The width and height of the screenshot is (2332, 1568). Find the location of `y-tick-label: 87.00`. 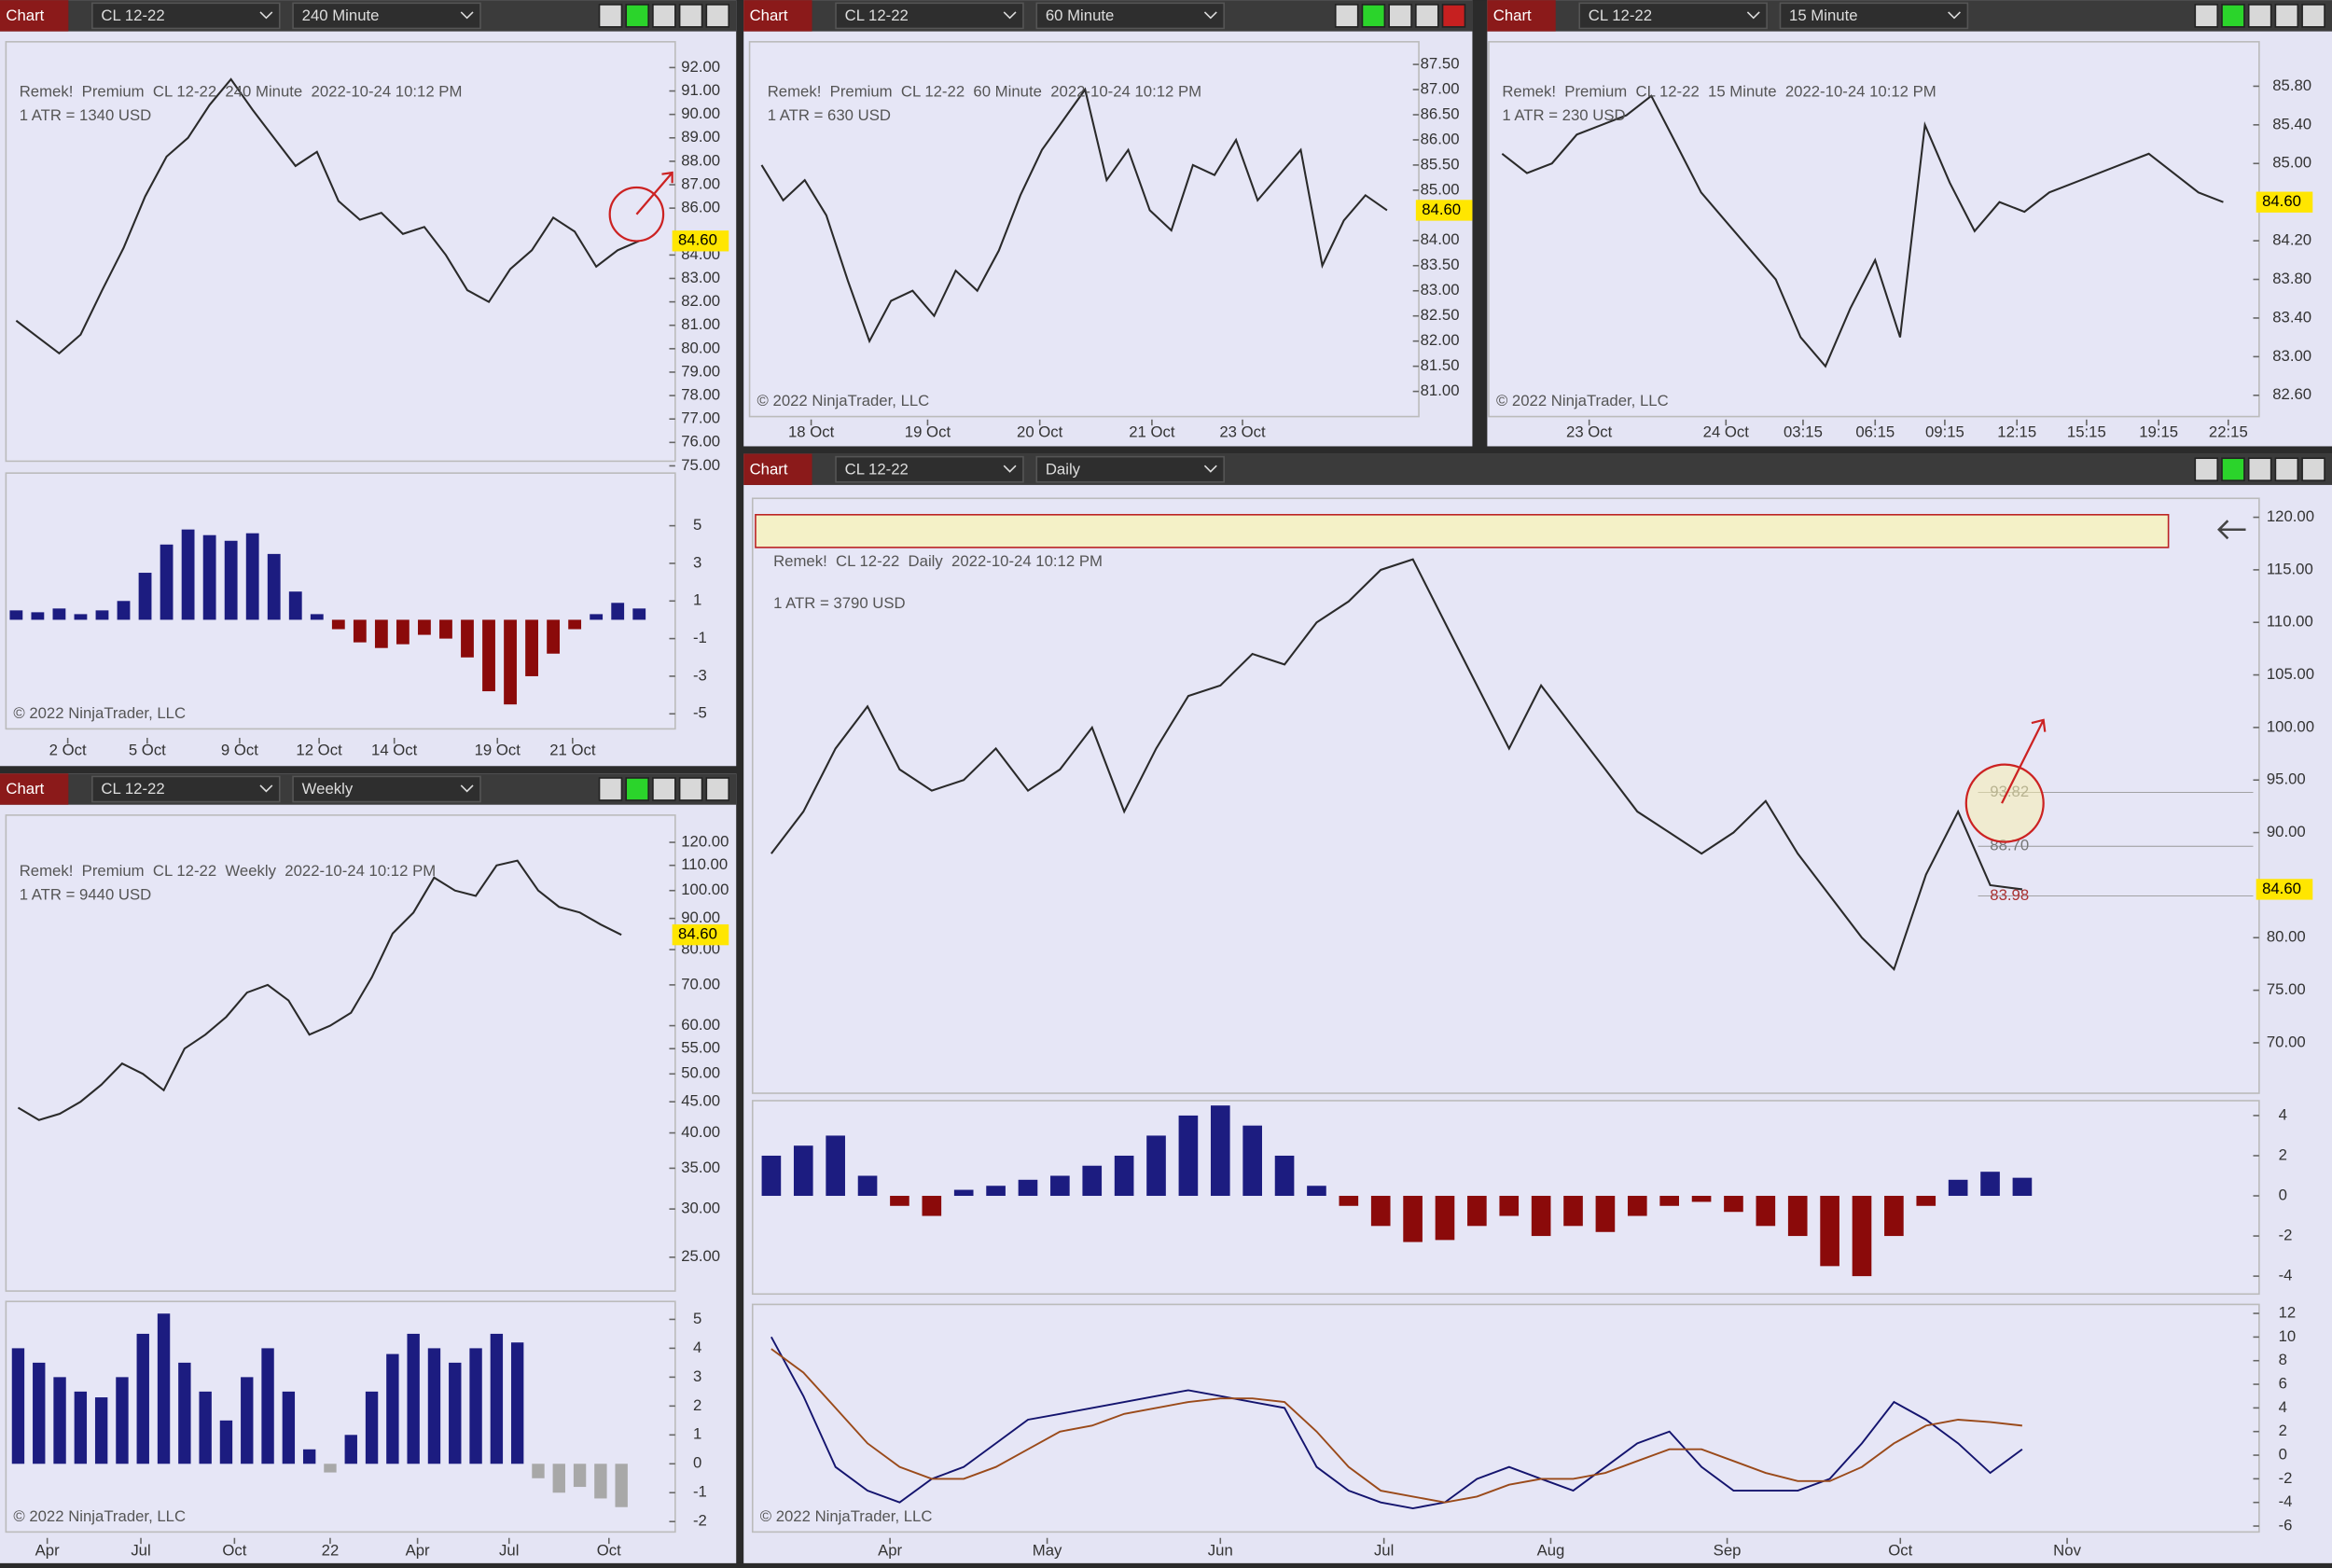

y-tick-label: 87.00 is located at coordinates (700, 183).